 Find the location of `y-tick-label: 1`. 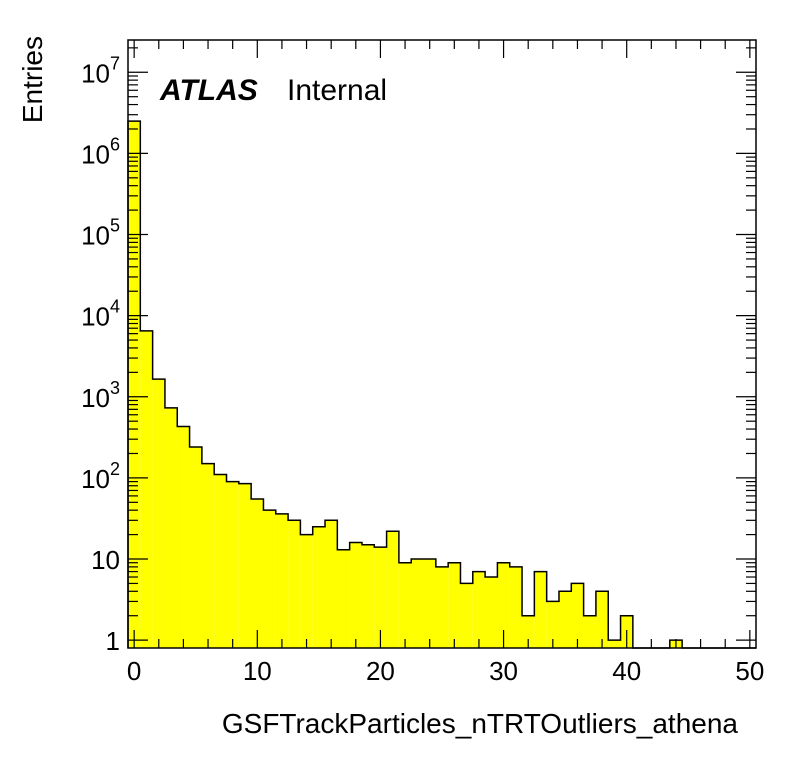

y-tick-label: 1 is located at coordinates (113, 641).